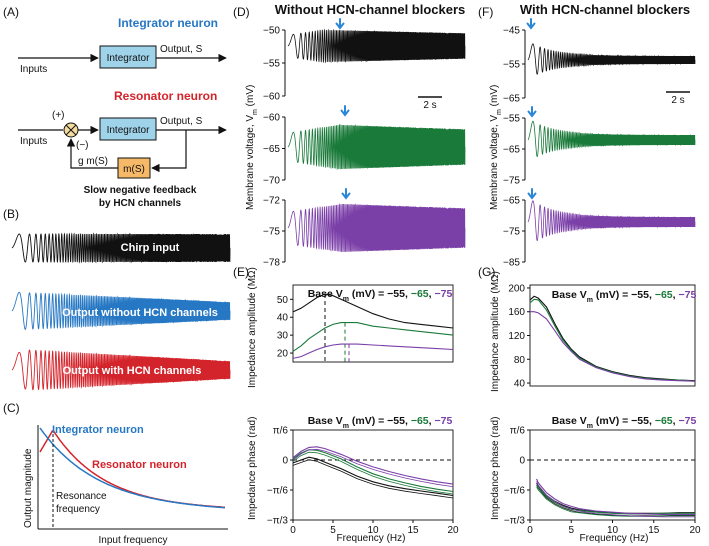 The width and height of the screenshot is (709, 546). I want to click on y-tick-label: 20, so click(283, 354).